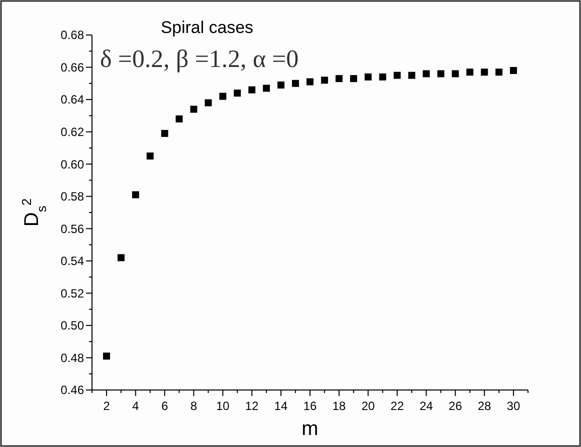 The image size is (581, 447). I want to click on x-tick-label: 14, so click(281, 406).